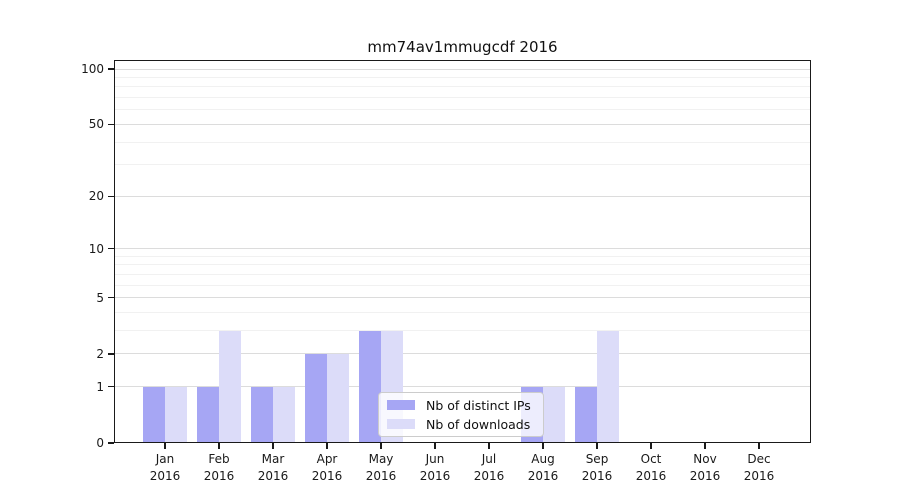 The width and height of the screenshot is (900, 500). I want to click on x-tick-label: Jun 2016, so click(435, 468).